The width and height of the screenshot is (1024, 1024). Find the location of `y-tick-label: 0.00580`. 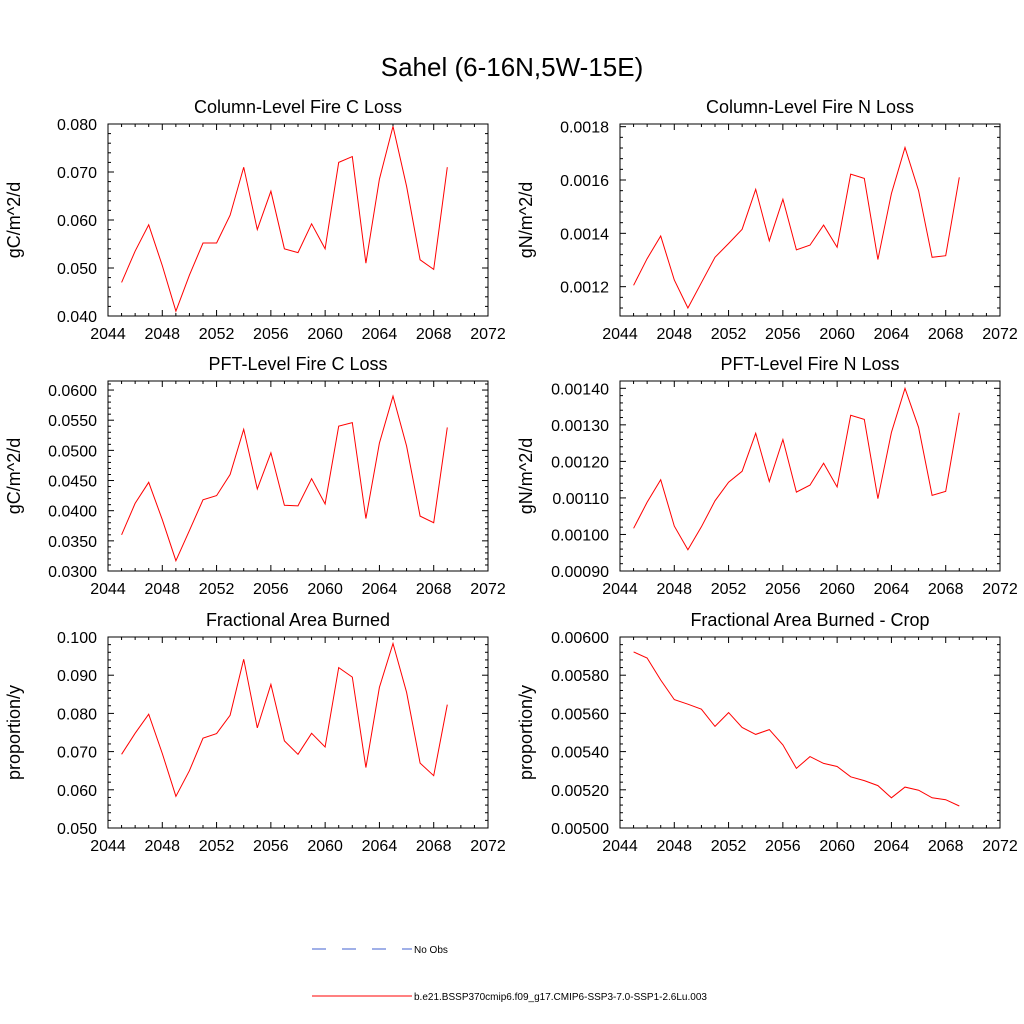

y-tick-label: 0.00580 is located at coordinates (580, 676).